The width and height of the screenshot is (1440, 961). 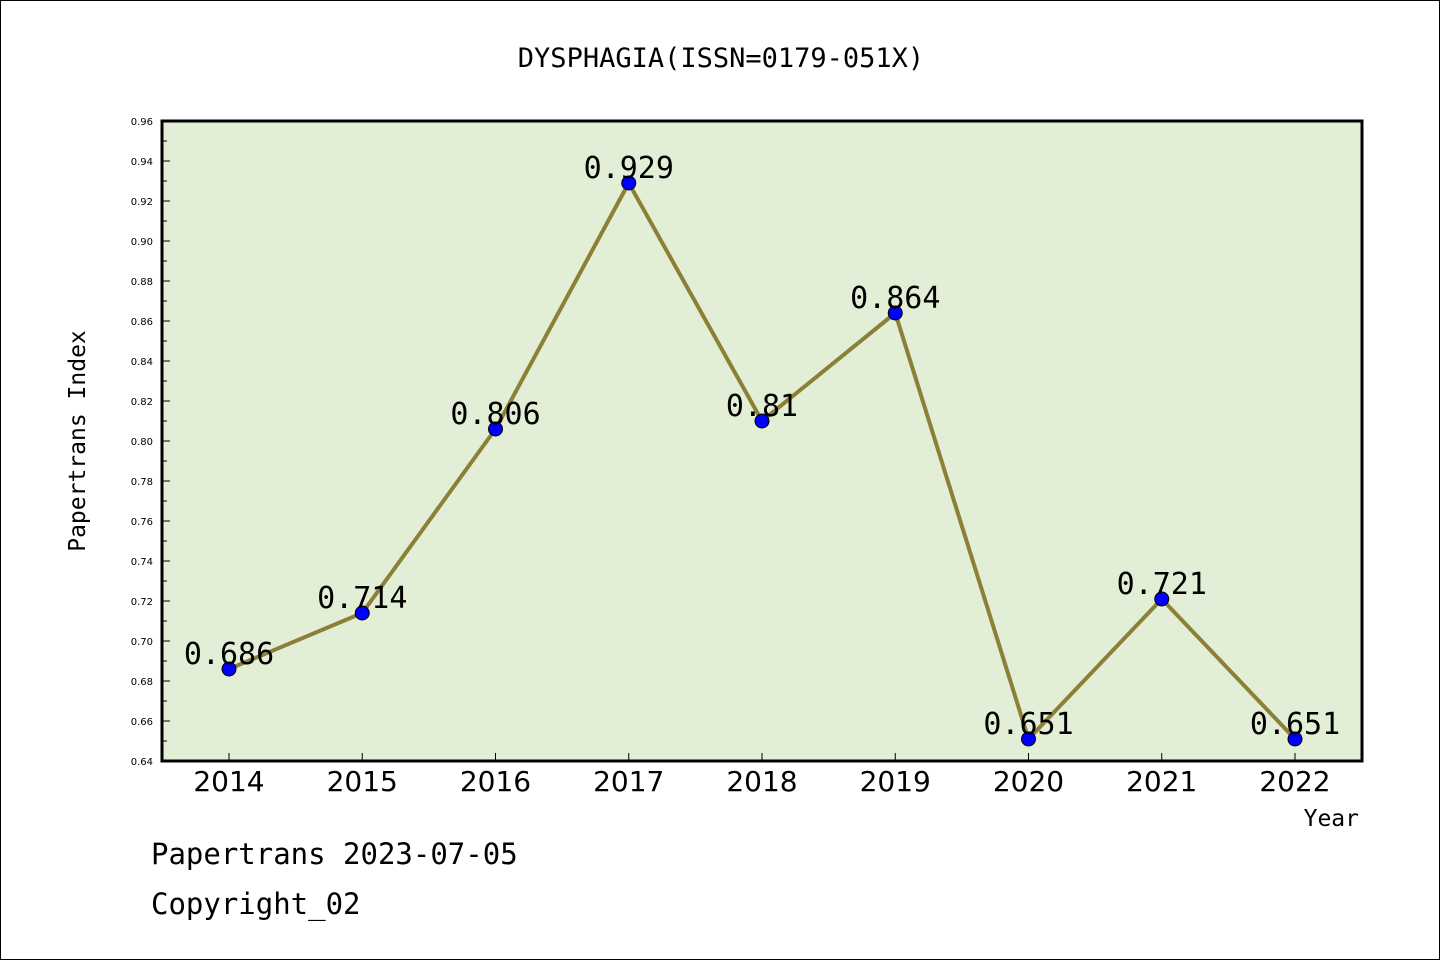 I want to click on y-tick-label: 0.70, so click(x=142, y=642).